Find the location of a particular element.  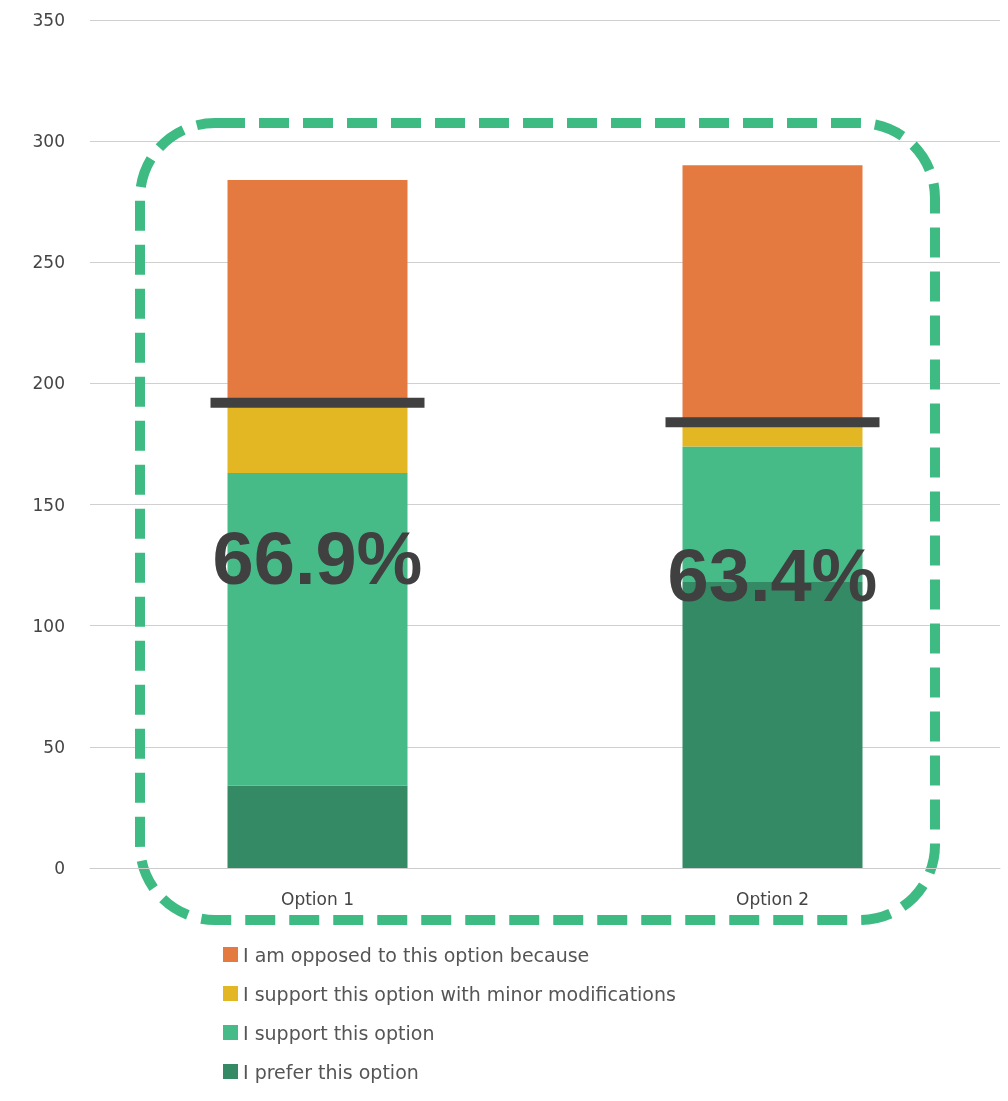

x-tick-label: Option 2 is located at coordinates (772, 898).